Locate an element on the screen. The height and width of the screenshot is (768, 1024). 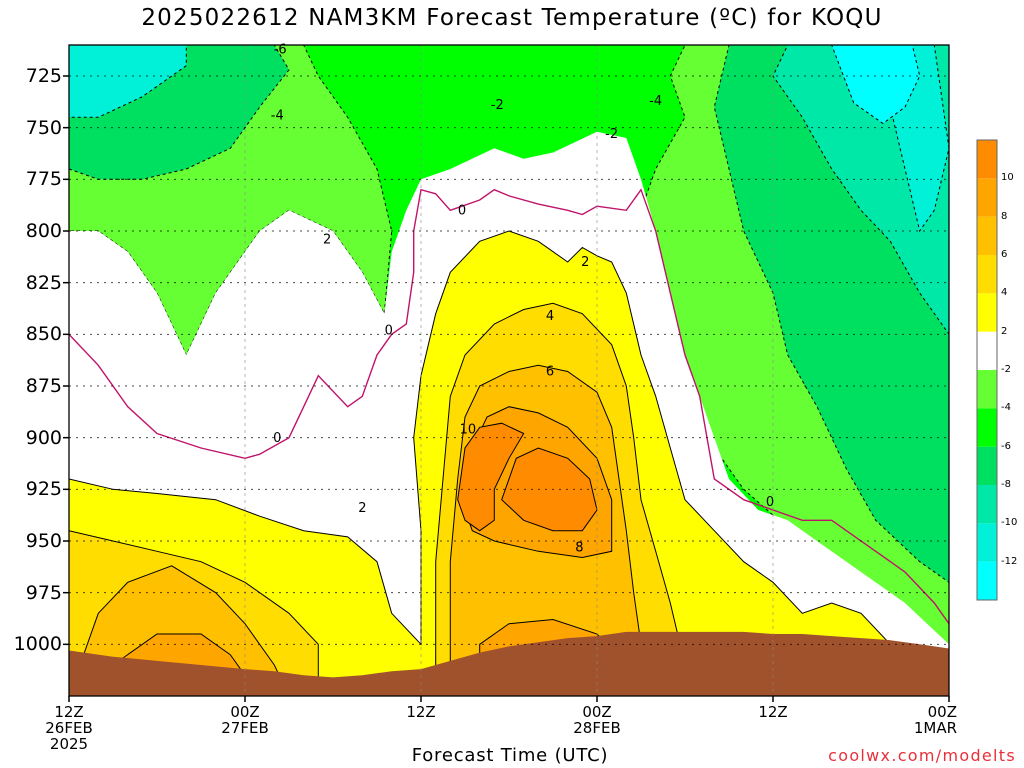
x-tick-label: 12Z 26FEB 2025 is located at coordinates (69, 728).